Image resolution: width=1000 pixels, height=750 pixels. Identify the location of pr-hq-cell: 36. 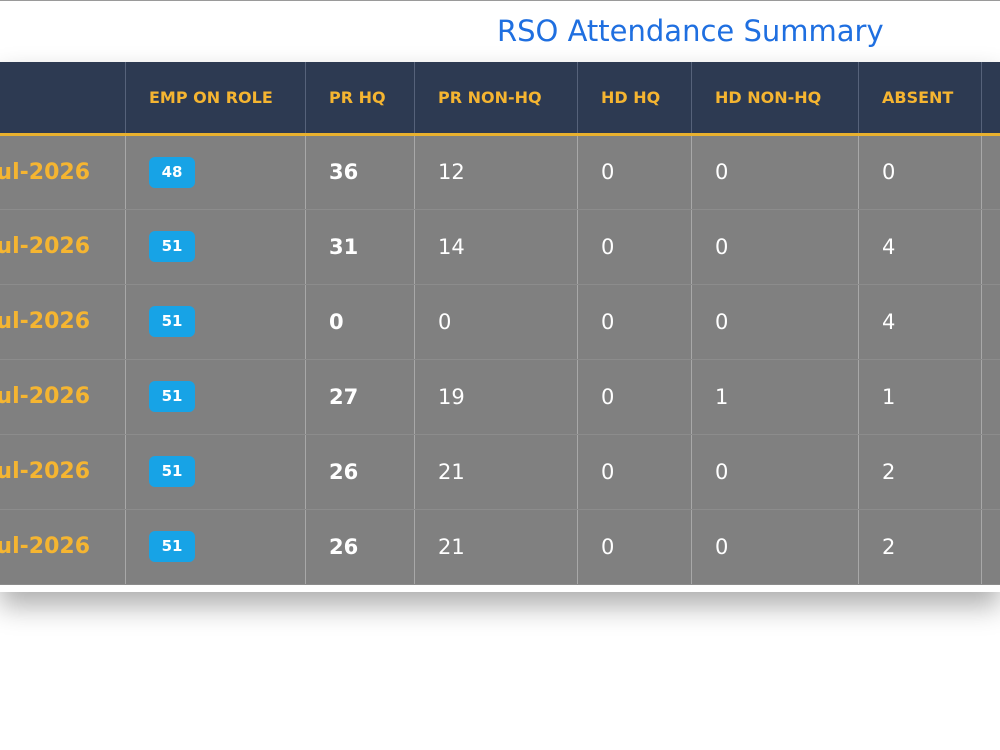
(360, 172).